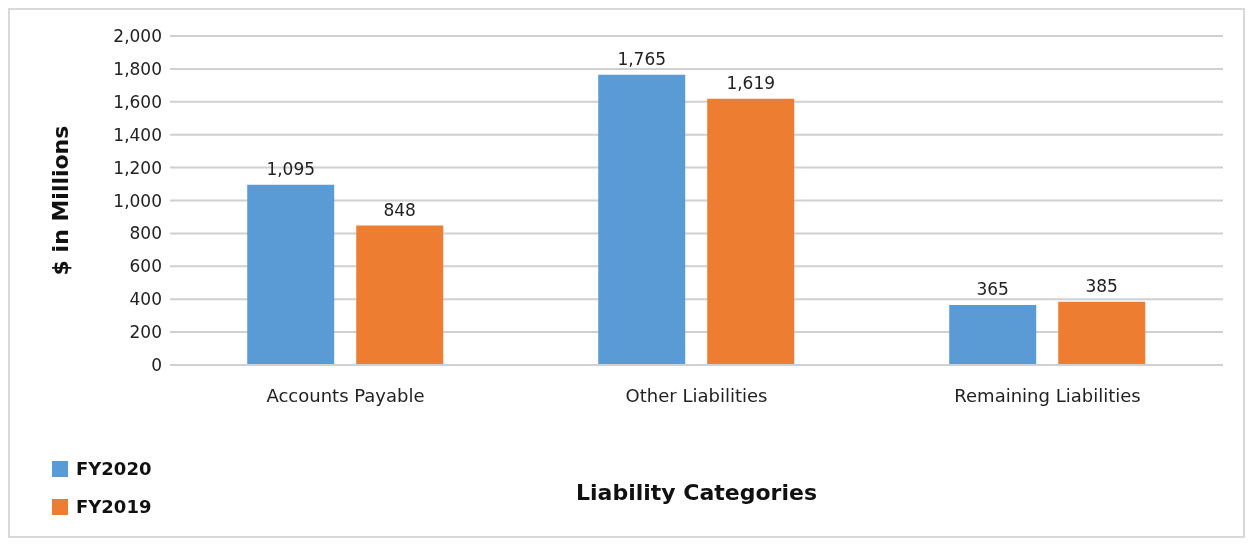 The width and height of the screenshot is (1253, 544). What do you see at coordinates (156, 365) in the screenshot?
I see `y-tick-label: 0` at bounding box center [156, 365].